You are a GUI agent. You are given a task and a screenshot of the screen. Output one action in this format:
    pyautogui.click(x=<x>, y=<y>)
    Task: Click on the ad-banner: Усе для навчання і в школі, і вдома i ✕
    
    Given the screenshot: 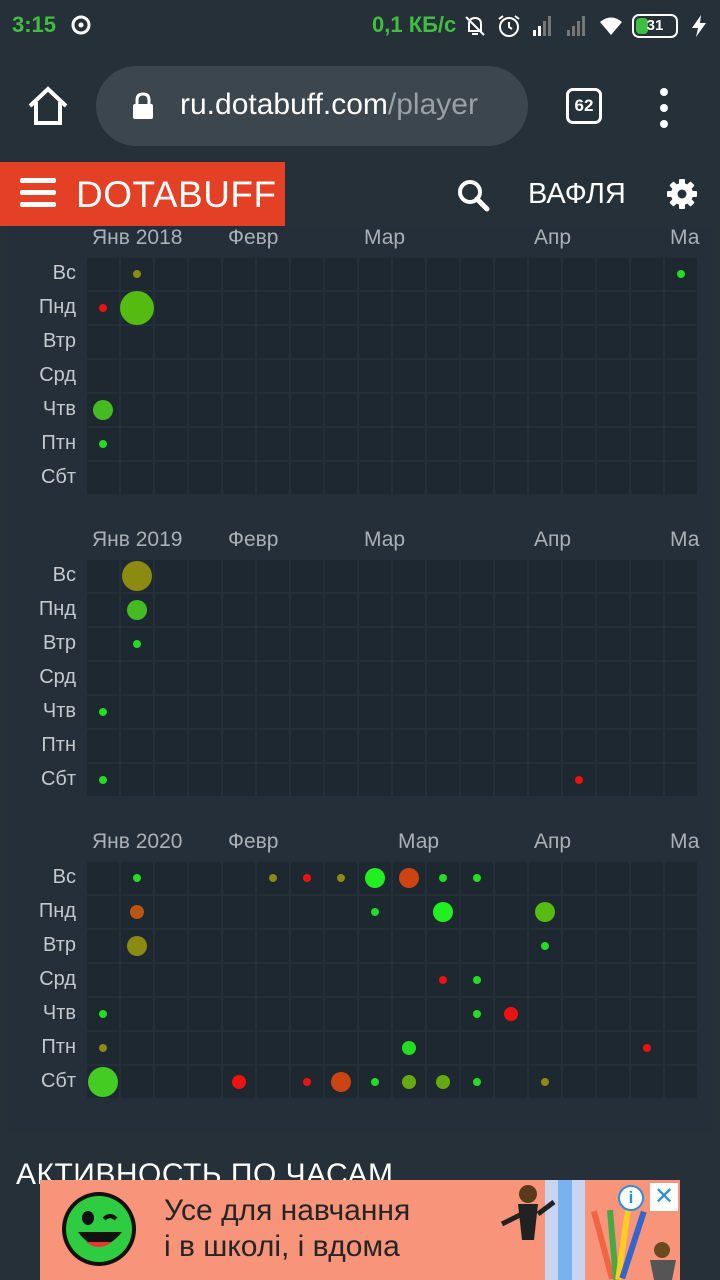 What is the action you would take?
    pyautogui.click(x=360, y=1230)
    